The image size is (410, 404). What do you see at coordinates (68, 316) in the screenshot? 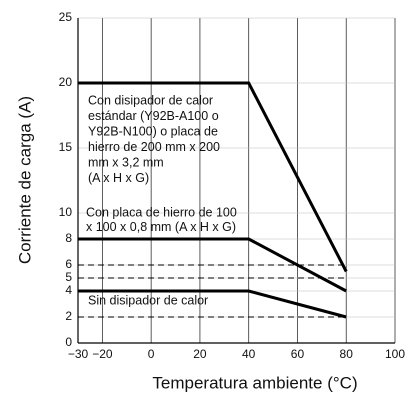
I see `y-tick-label: 2` at bounding box center [68, 316].